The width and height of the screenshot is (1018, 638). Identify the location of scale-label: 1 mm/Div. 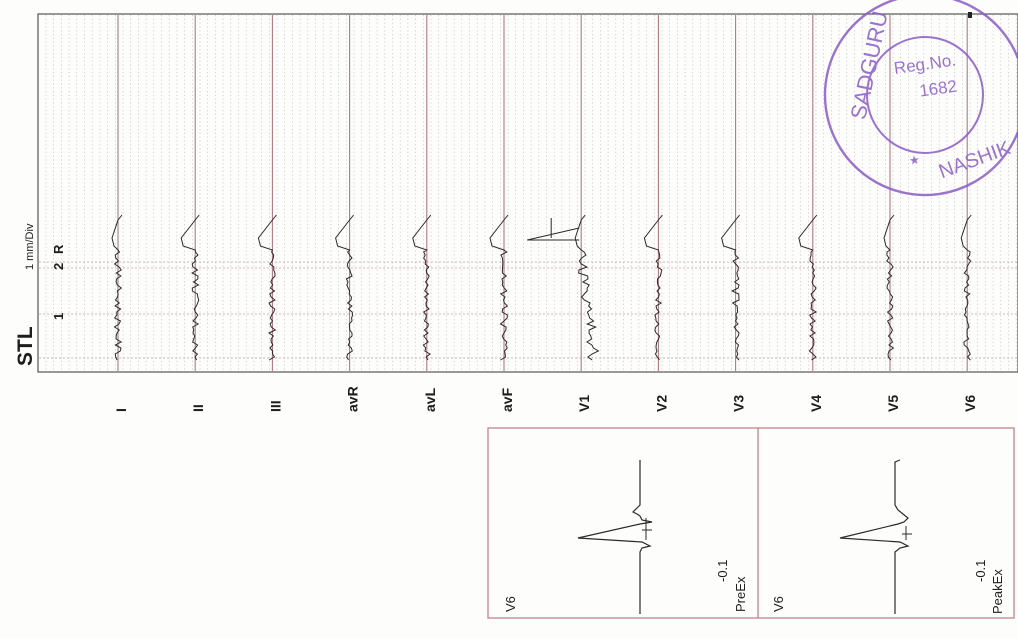
(30, 246).